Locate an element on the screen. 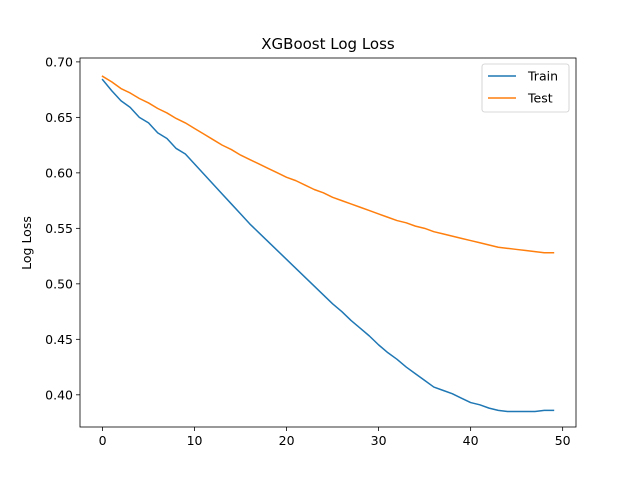 The width and height of the screenshot is (640, 480). y-tick-label: 0.60 is located at coordinates (59, 172).